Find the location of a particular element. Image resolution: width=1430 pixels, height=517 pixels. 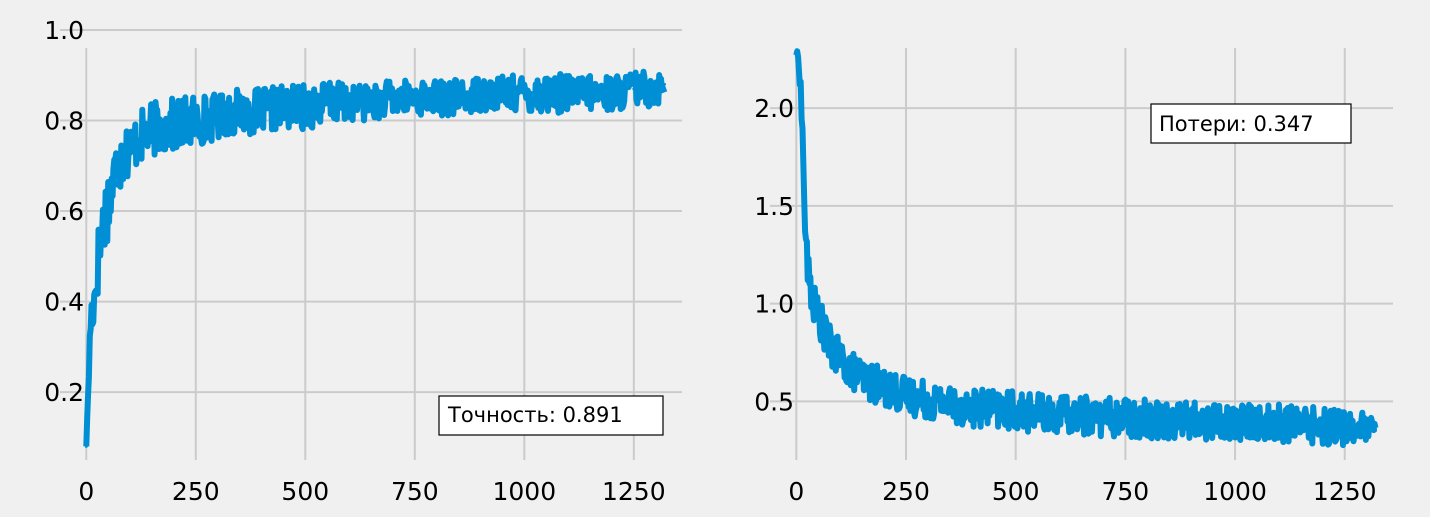

loss-annotation-text: Потери: 0.347 is located at coordinates (1236, 124).